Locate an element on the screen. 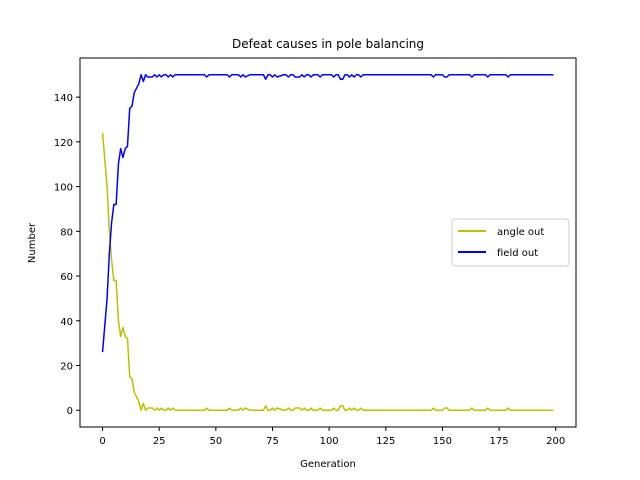  x-tick-label: 175 is located at coordinates (499, 441).